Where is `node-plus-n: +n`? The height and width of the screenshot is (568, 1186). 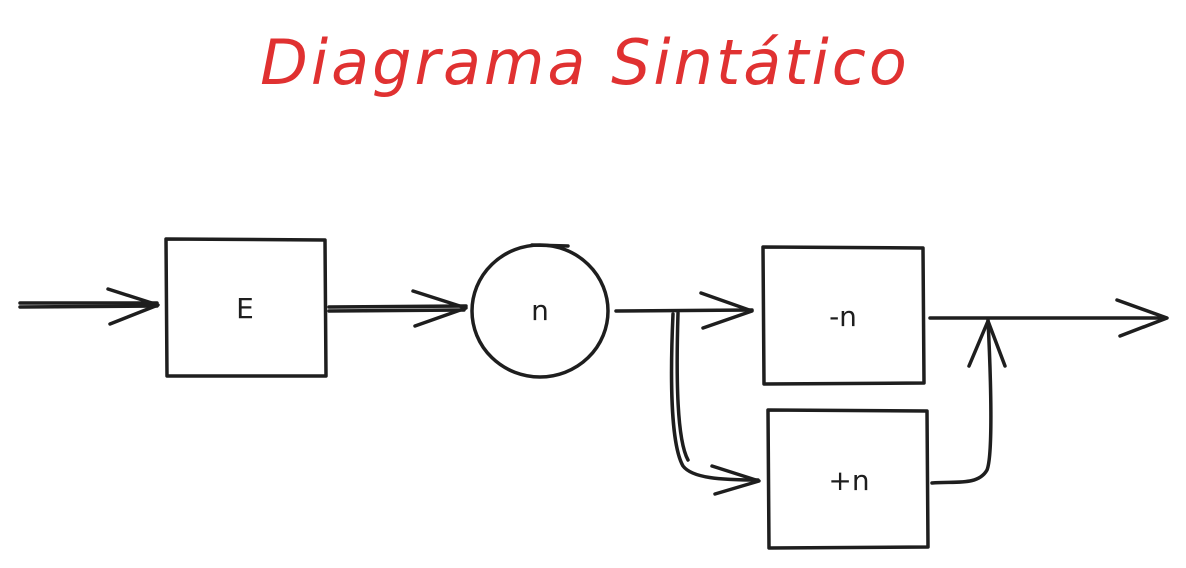
node-plus-n: +n is located at coordinates (848, 479).